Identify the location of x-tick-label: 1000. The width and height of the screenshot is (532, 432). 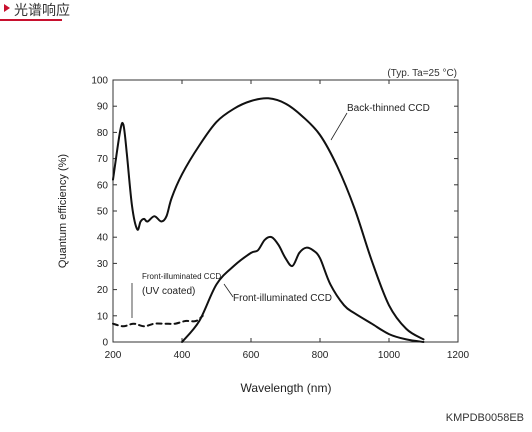
(389, 355).